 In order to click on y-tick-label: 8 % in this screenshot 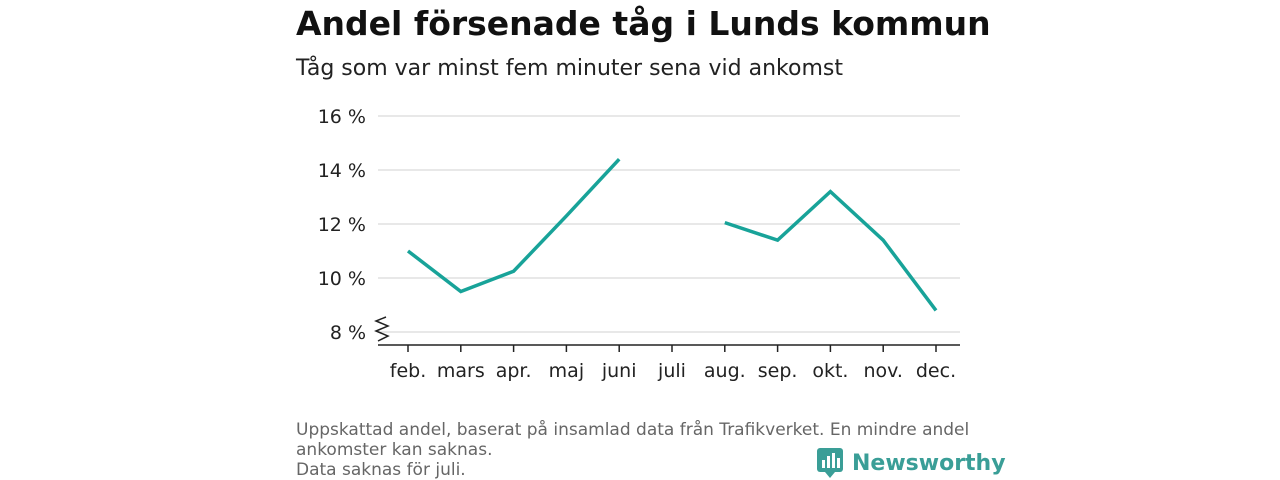, I will do `click(348, 333)`.